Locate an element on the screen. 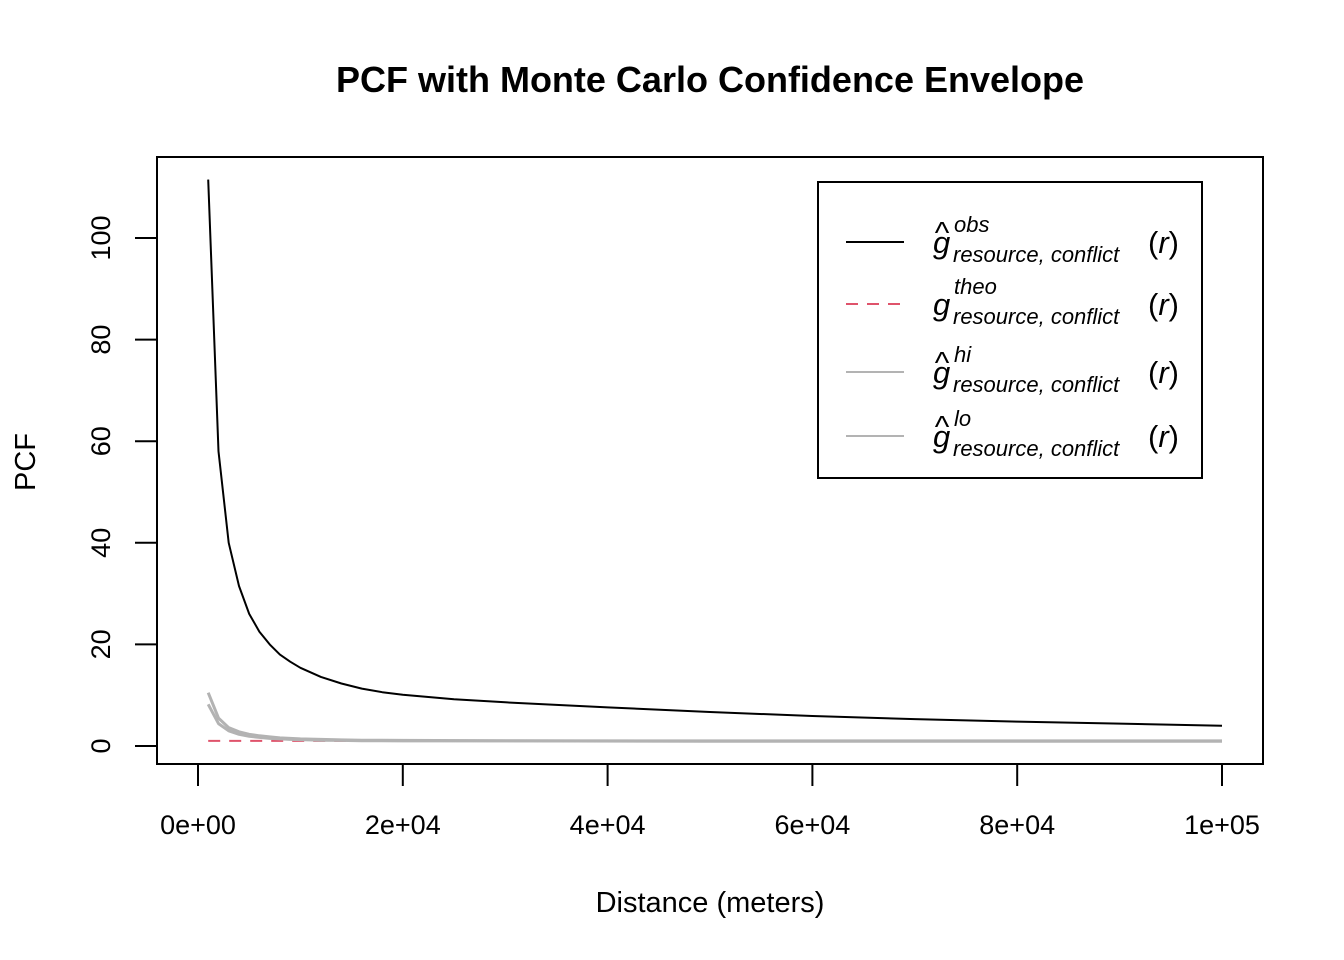 The height and width of the screenshot is (960, 1344). legend-superscript: hi is located at coordinates (963, 354).